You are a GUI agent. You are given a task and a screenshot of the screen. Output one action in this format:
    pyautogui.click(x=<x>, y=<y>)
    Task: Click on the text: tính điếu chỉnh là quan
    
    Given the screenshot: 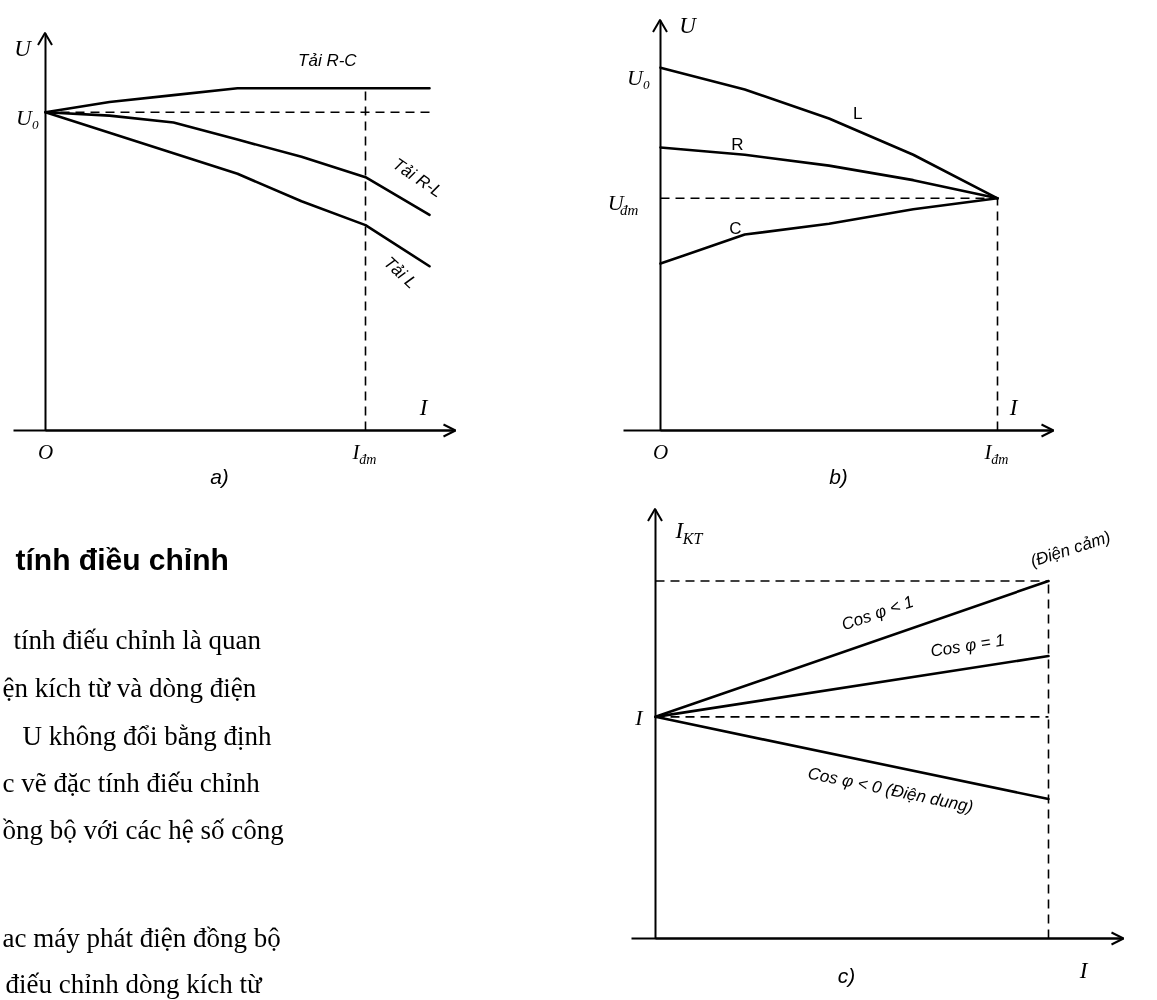 What is the action you would take?
    pyautogui.click(x=137, y=639)
    